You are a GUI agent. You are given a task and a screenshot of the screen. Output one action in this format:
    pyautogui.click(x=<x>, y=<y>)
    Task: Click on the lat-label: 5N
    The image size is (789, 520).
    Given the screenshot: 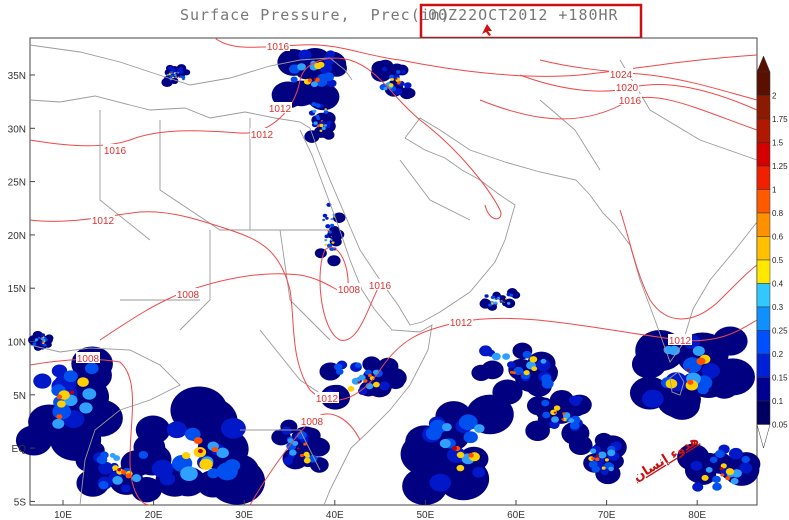 What is the action you would take?
    pyautogui.click(x=19, y=396)
    